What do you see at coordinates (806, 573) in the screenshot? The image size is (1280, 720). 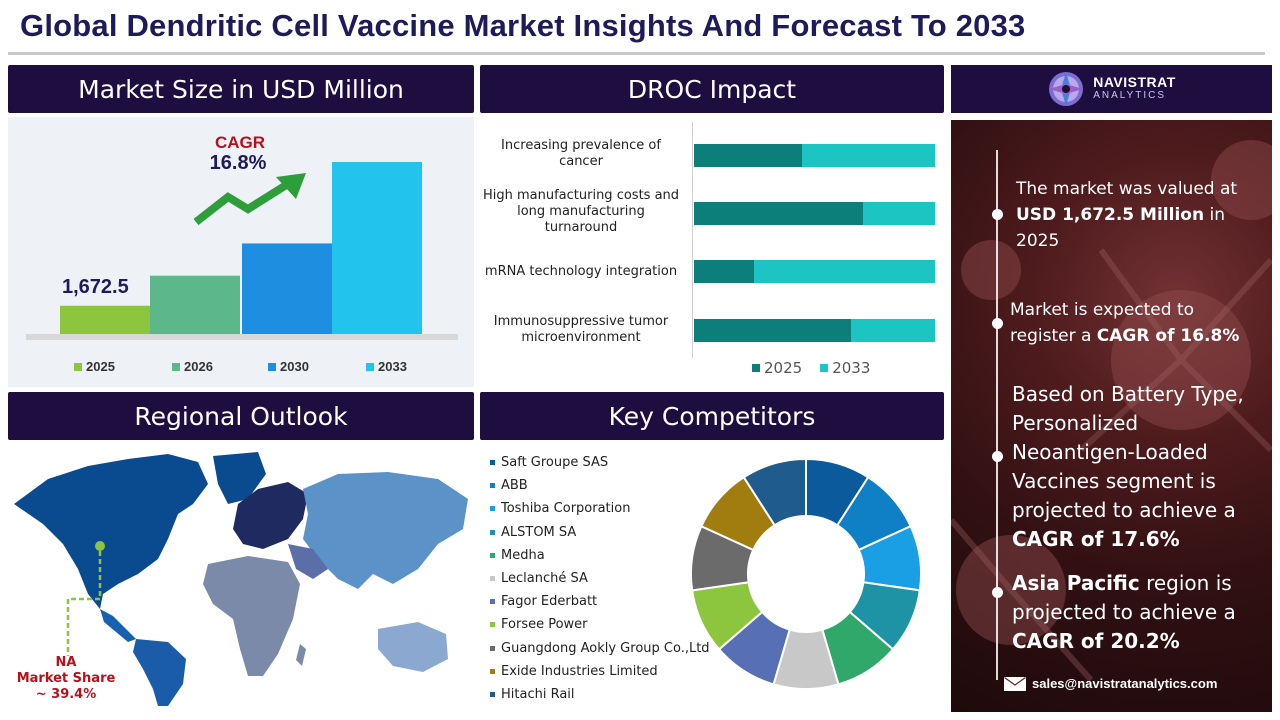 I see `donut-slices` at bounding box center [806, 573].